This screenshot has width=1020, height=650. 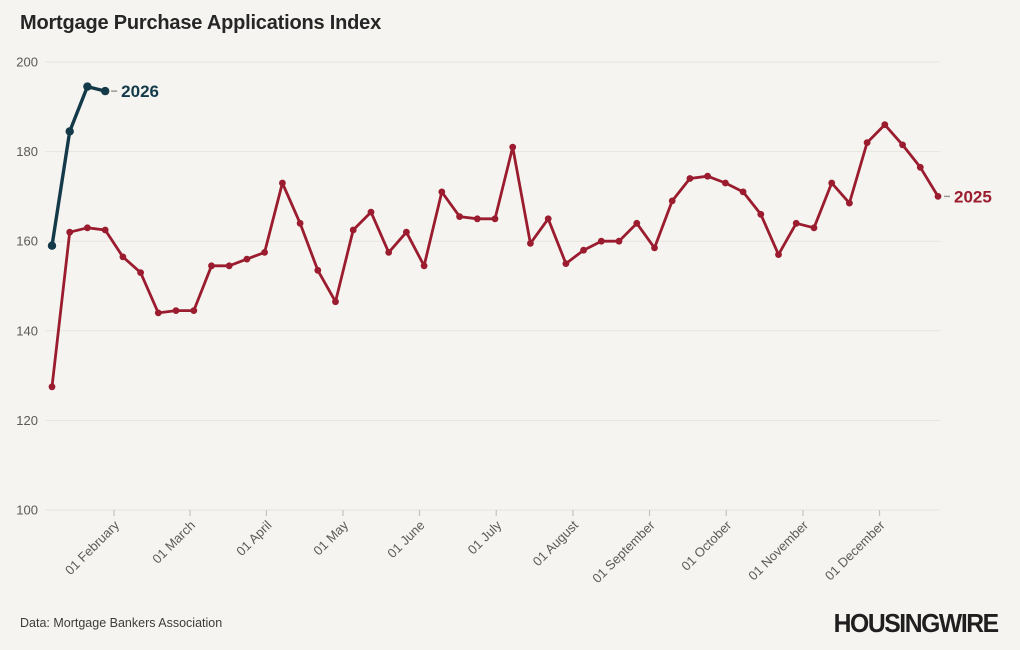 What do you see at coordinates (92, 547) in the screenshot?
I see `x-axis-tick-label: 01 February` at bounding box center [92, 547].